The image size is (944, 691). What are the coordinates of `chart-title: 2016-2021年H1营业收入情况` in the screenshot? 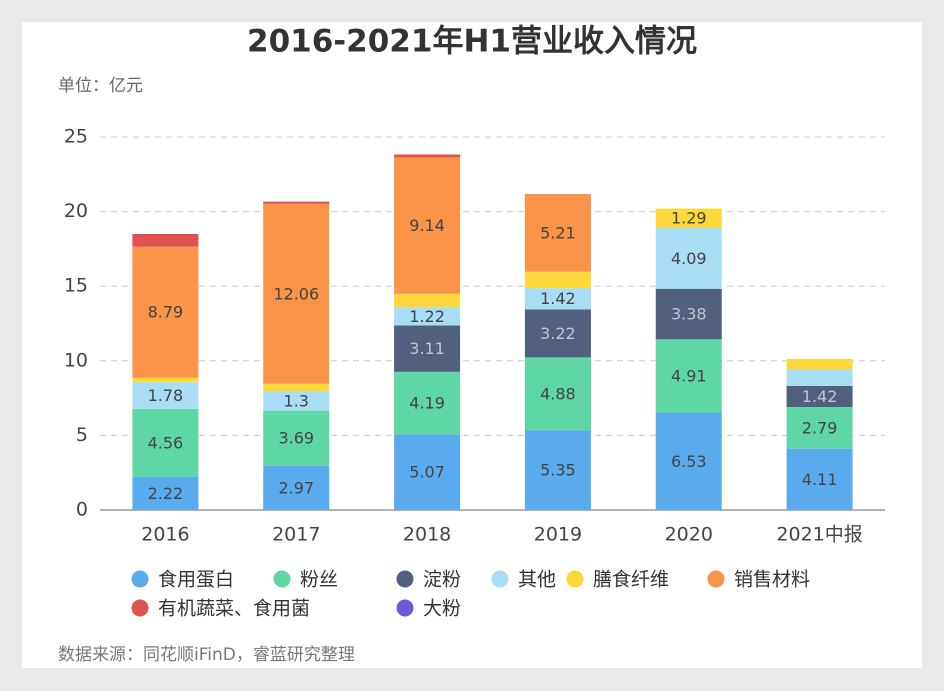 It's located at (472, 42).